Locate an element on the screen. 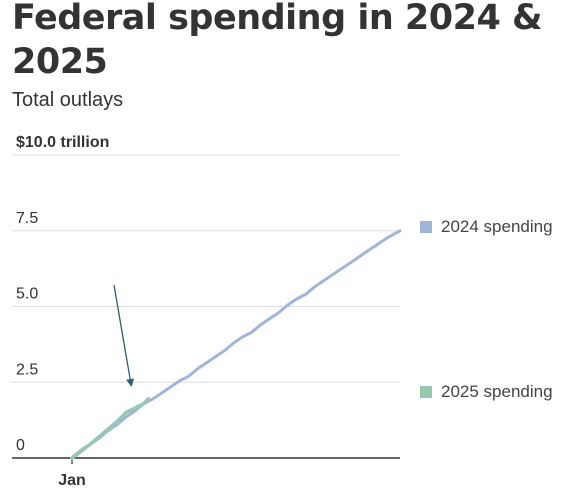 The height and width of the screenshot is (489, 583). y-tick-labels: 0 2.5 5.0 7.5 $10.0 trillion is located at coordinates (62, 294).